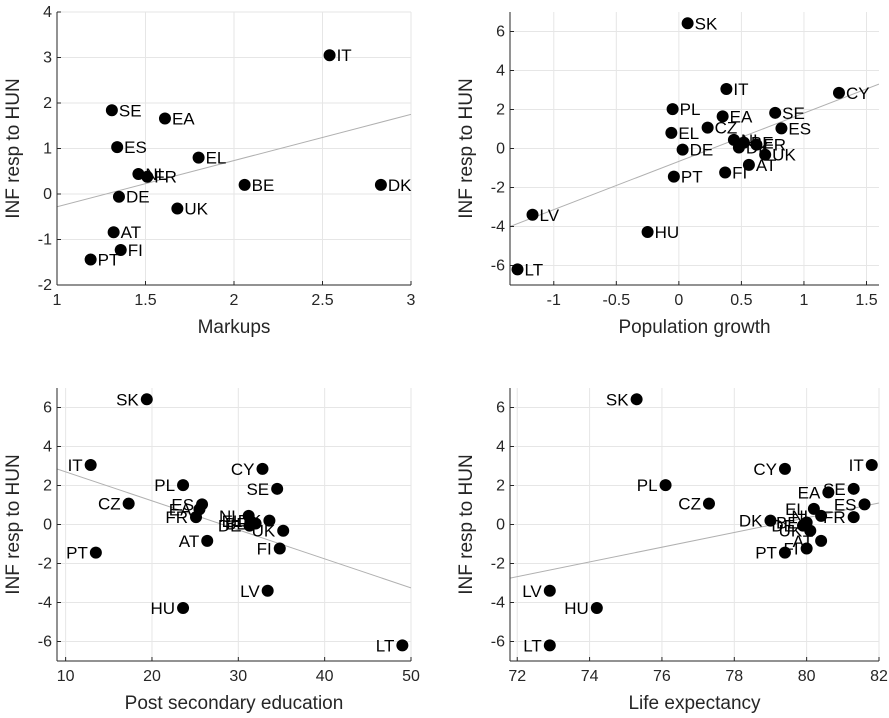 Image resolution: width=889 pixels, height=718 pixels. Describe the element at coordinates (708, 503) in the screenshot. I see `data-point-cz` at that location.